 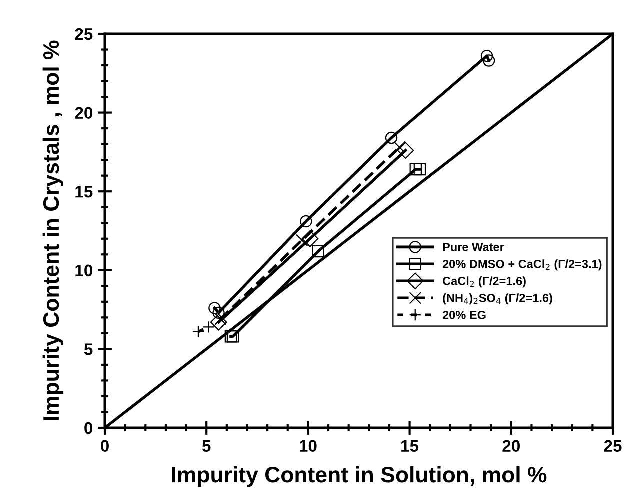 I want to click on y-tick-label: 5, so click(x=88, y=350).